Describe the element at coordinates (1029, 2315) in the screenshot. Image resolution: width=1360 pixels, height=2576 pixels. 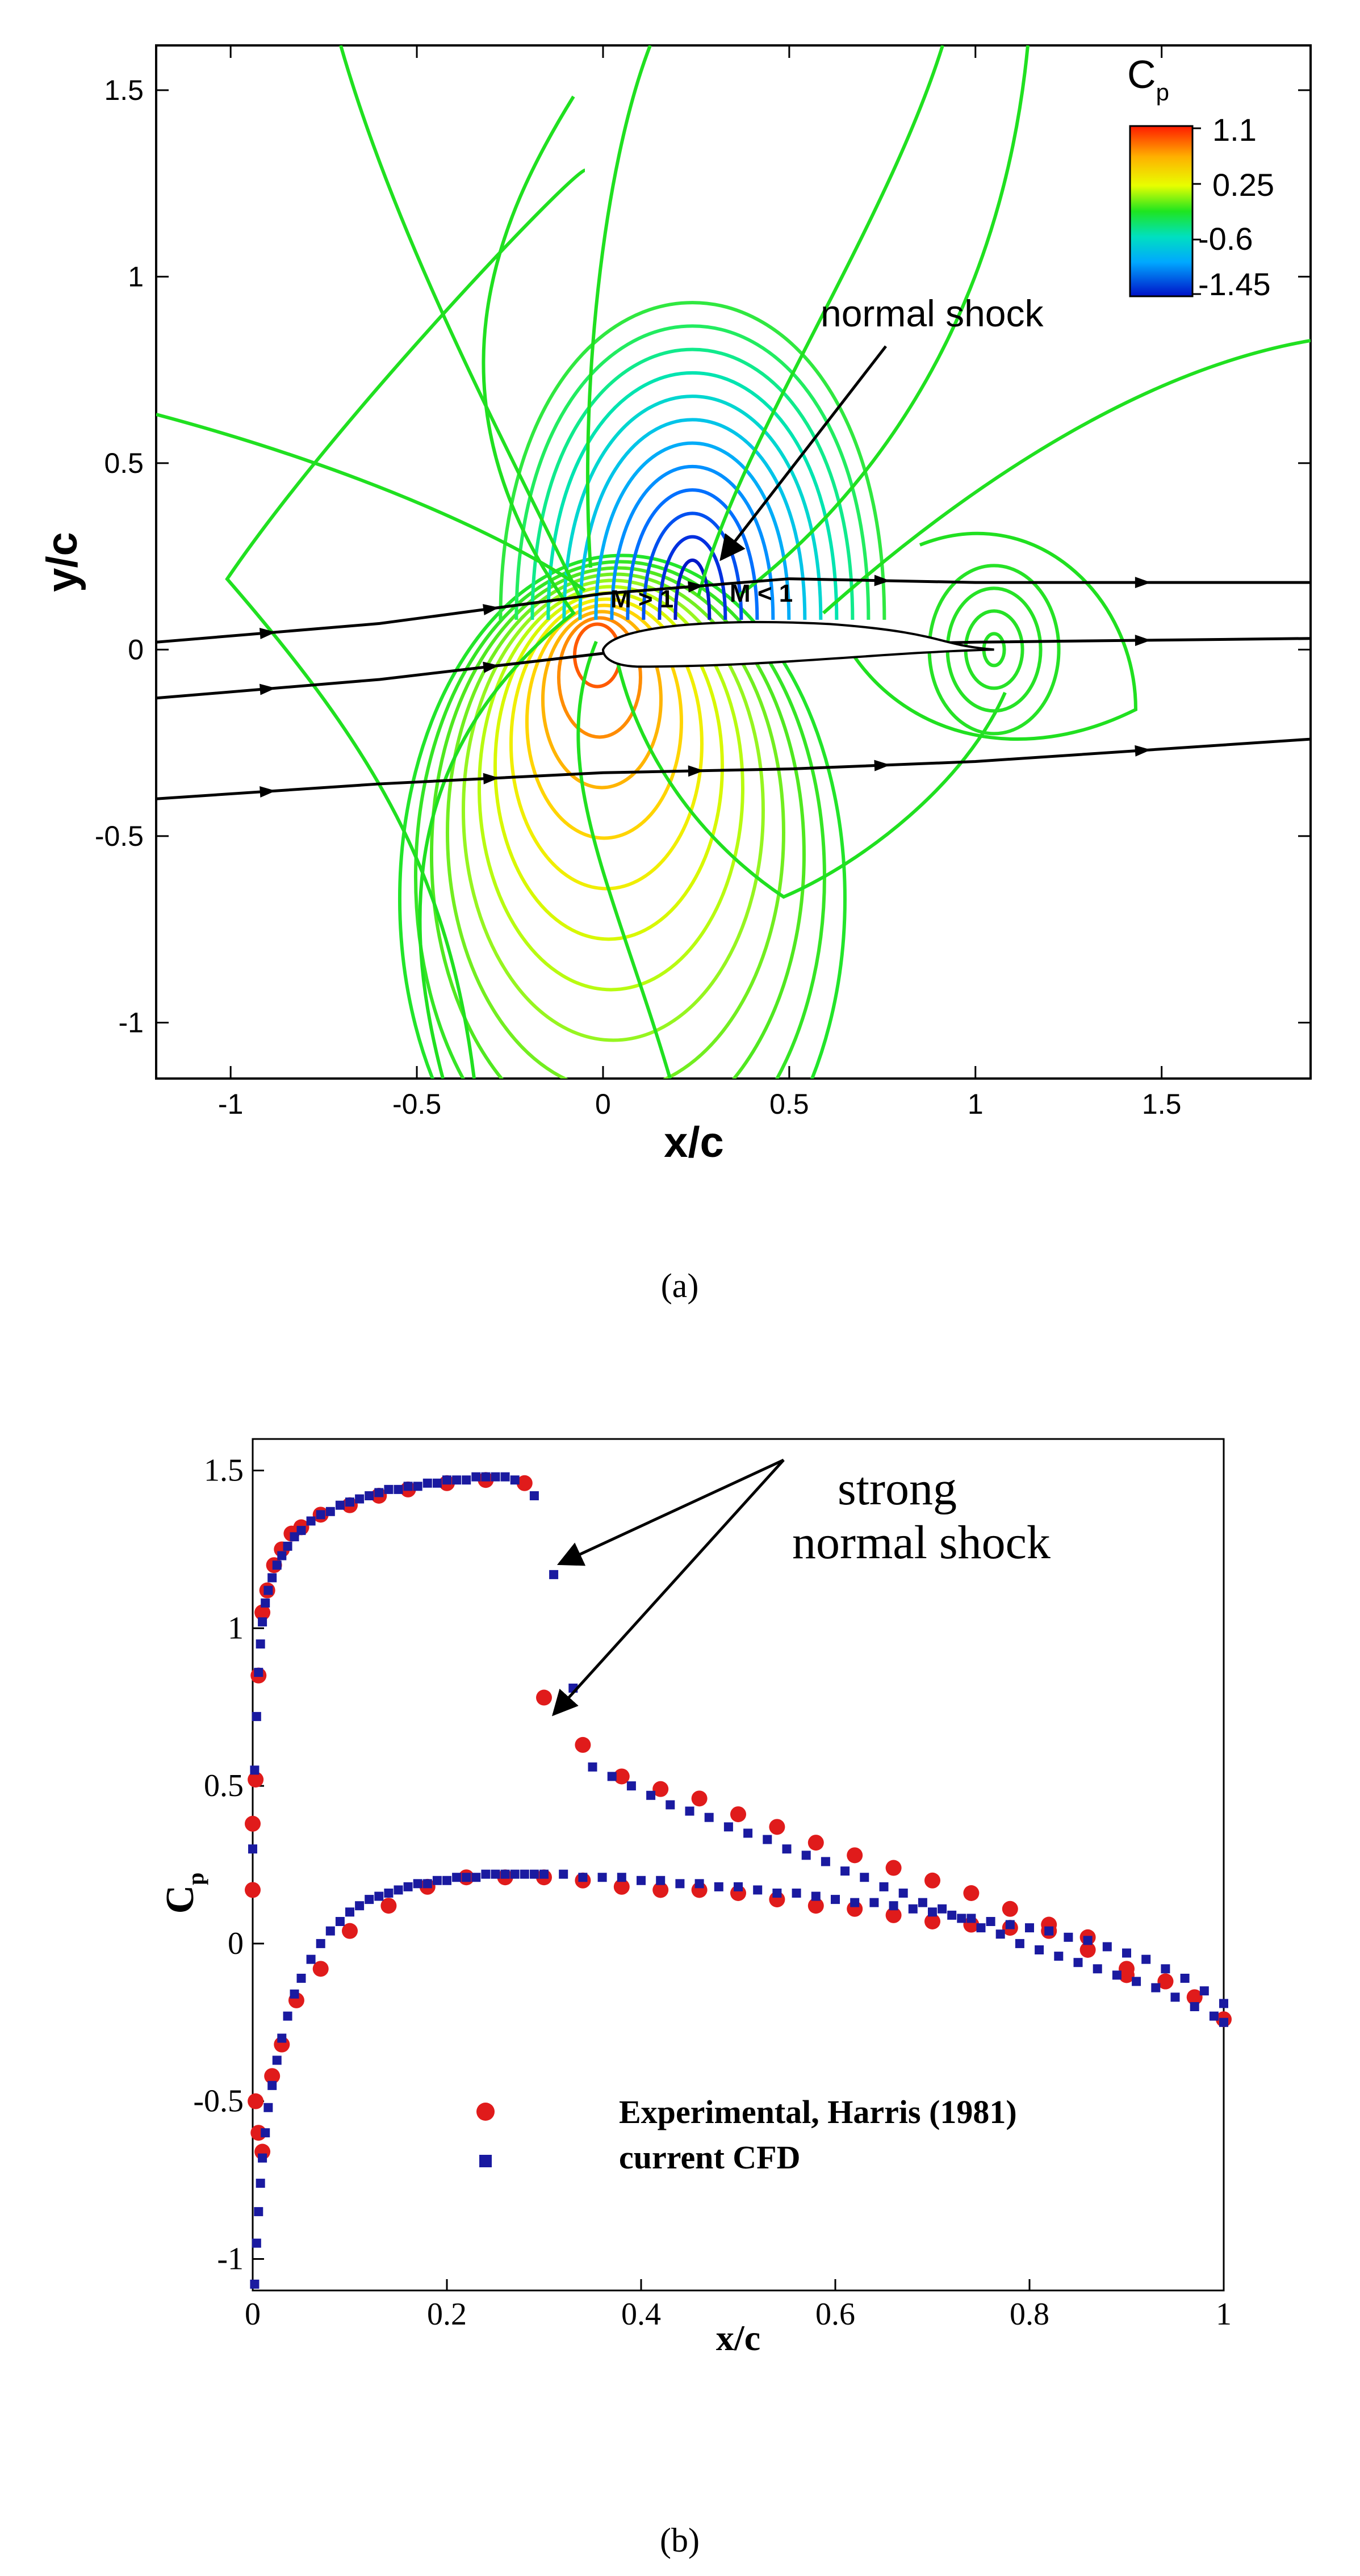
I see `x-tick-label: 0.8` at that location.